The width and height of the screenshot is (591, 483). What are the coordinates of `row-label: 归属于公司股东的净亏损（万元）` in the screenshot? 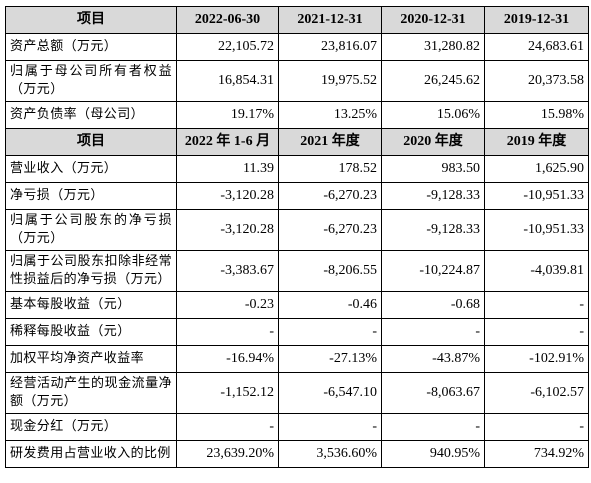 It's located at (91, 230).